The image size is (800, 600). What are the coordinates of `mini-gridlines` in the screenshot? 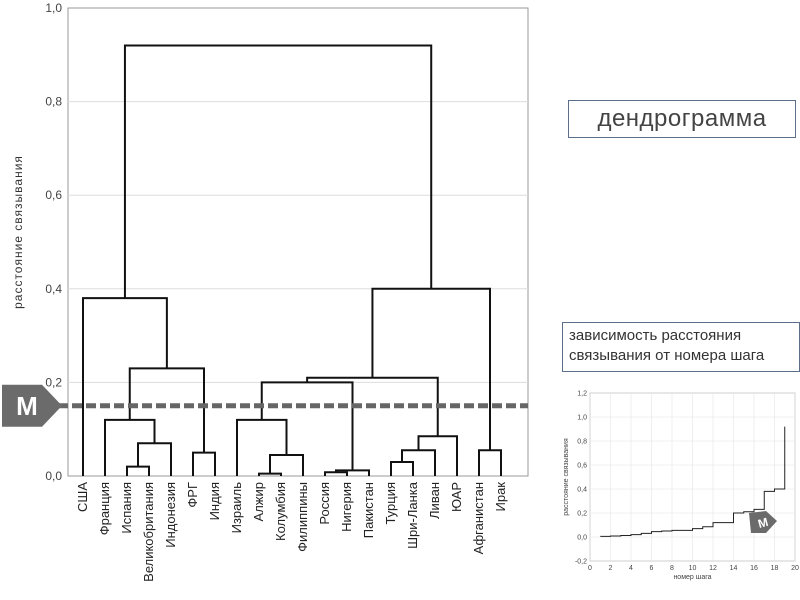 It's located at (692, 477).